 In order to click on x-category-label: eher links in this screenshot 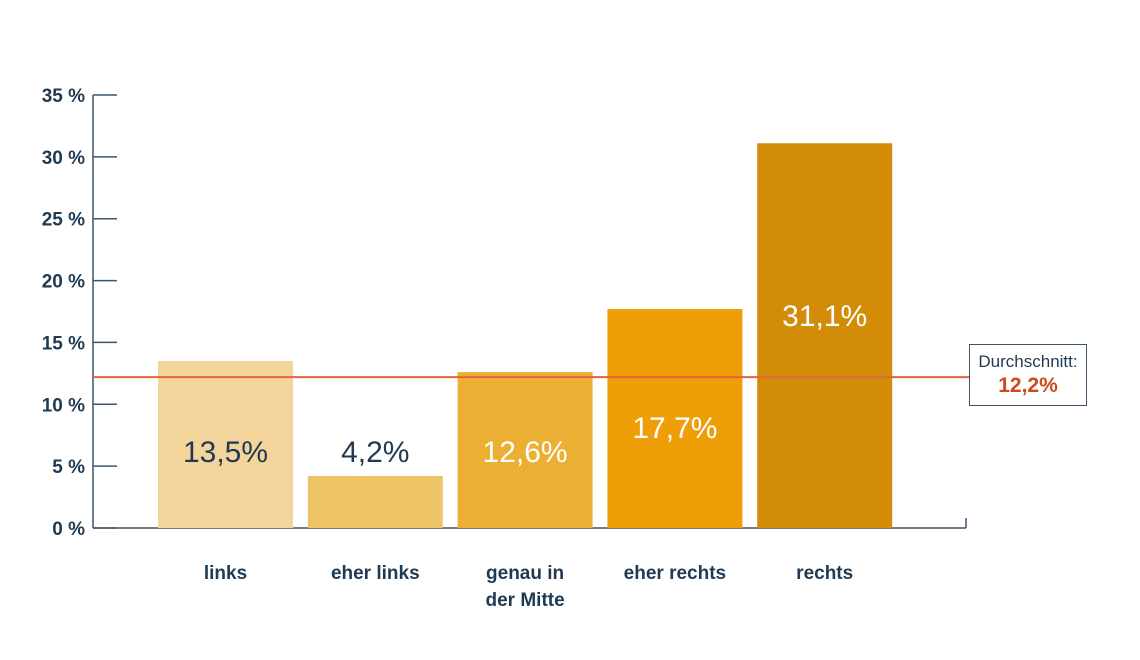, I will do `click(375, 573)`.